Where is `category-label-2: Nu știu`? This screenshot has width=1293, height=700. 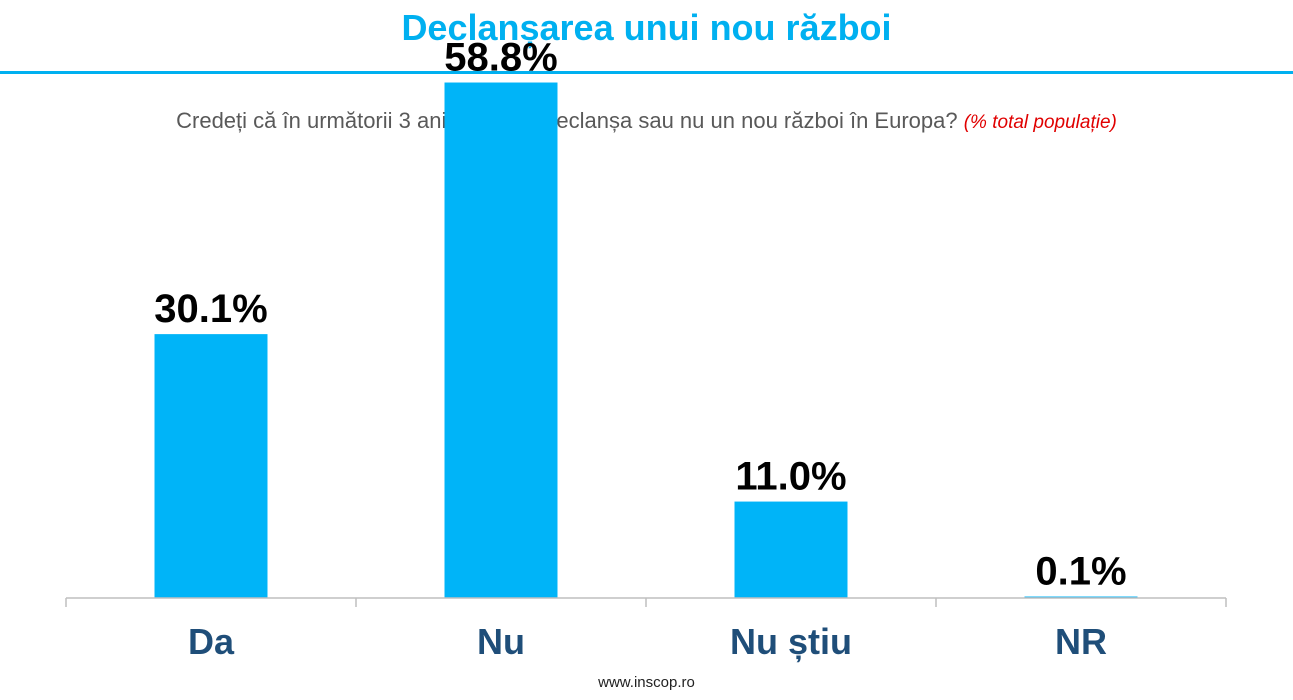
category-label-2: Nu știu is located at coordinates (791, 641).